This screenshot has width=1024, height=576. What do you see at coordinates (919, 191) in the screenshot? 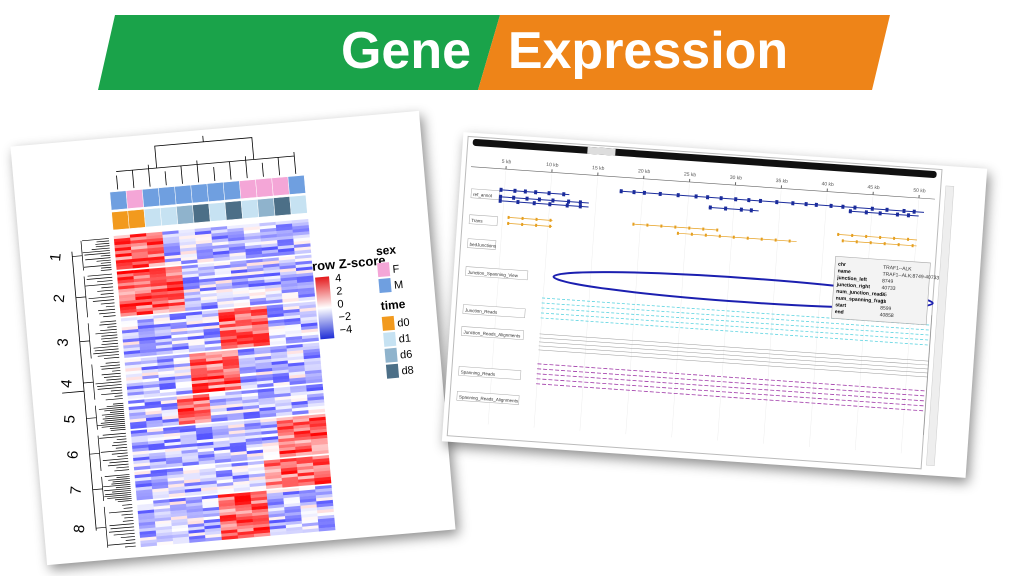
I see `ruler-label: 50 kb` at bounding box center [919, 191].